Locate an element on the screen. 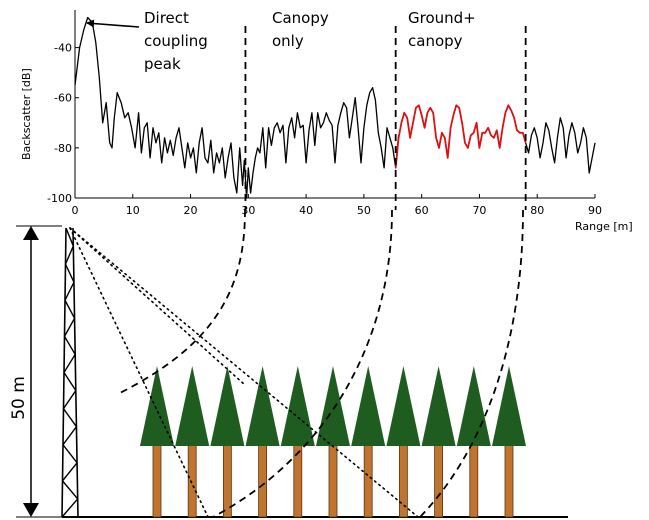  y-axis-title: Backscatter [dB] is located at coordinates (26, 114).